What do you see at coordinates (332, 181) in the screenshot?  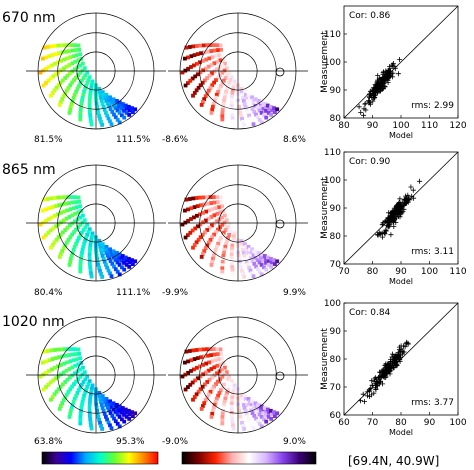 I see `y-tick-label: 100` at bounding box center [332, 181].